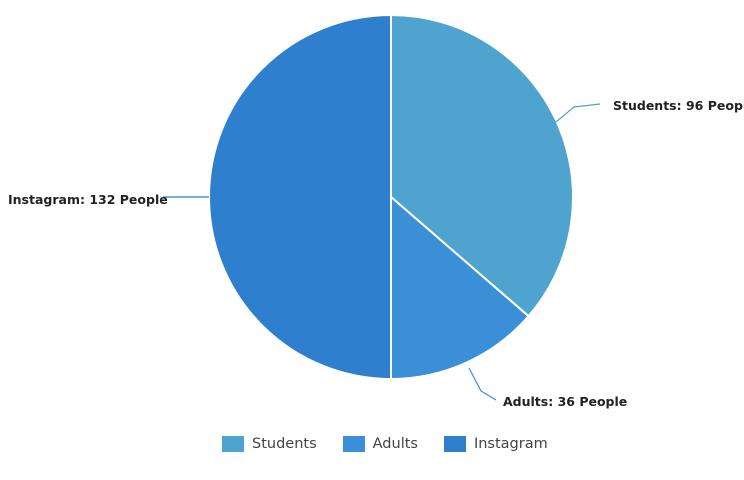 This screenshot has height=480, width=744. I want to click on leader-line-students, so click(578, 113).